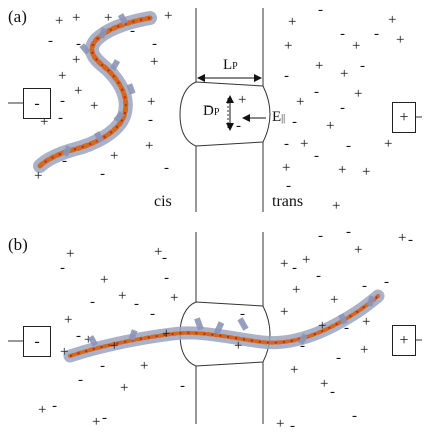 The width and height of the screenshot is (424, 434). What do you see at coordinates (404, 340) in the screenshot?
I see `right-electrode-b: +` at bounding box center [404, 340].